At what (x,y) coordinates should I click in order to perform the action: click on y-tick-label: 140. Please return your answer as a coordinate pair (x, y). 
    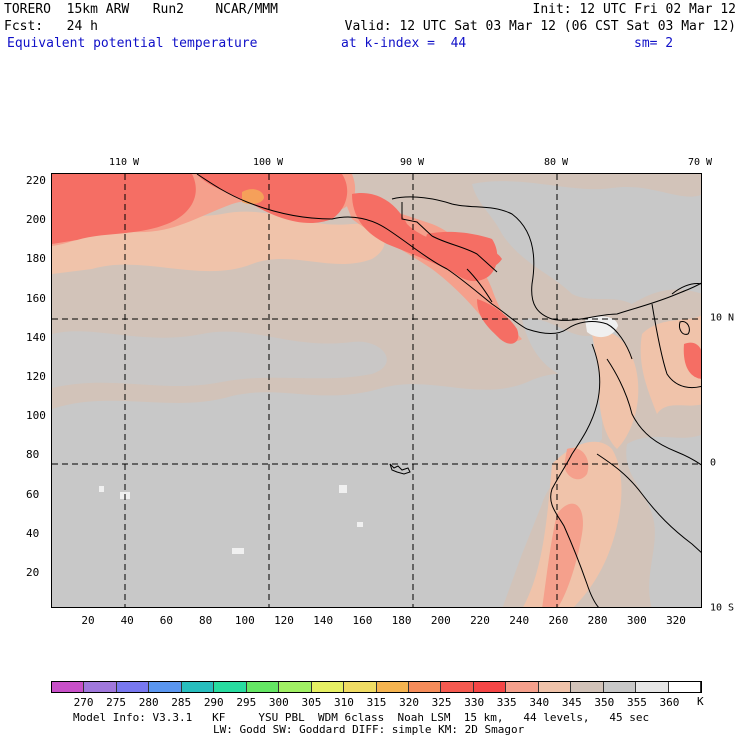
    Looking at the image, I should click on (36, 337).